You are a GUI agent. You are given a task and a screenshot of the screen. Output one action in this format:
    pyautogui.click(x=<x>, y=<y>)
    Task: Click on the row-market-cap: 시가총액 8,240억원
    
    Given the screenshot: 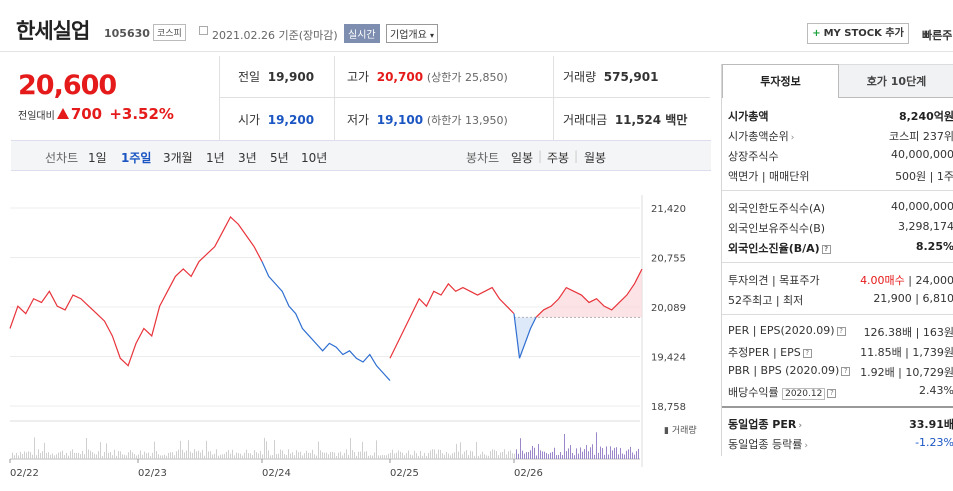 What is the action you would take?
    pyautogui.click(x=840, y=116)
    